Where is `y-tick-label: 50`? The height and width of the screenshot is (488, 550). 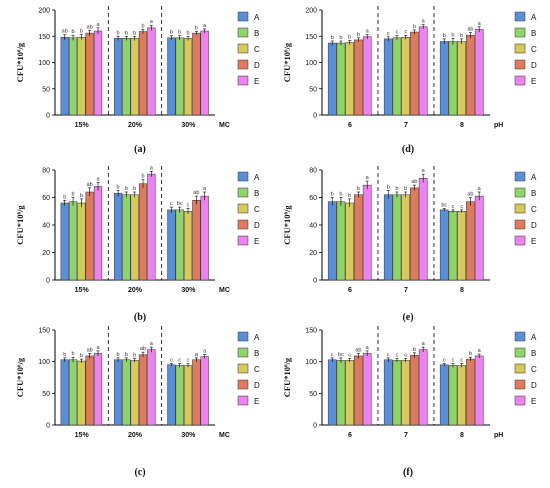 y-tick-label: 50 is located at coordinates (46, 394).